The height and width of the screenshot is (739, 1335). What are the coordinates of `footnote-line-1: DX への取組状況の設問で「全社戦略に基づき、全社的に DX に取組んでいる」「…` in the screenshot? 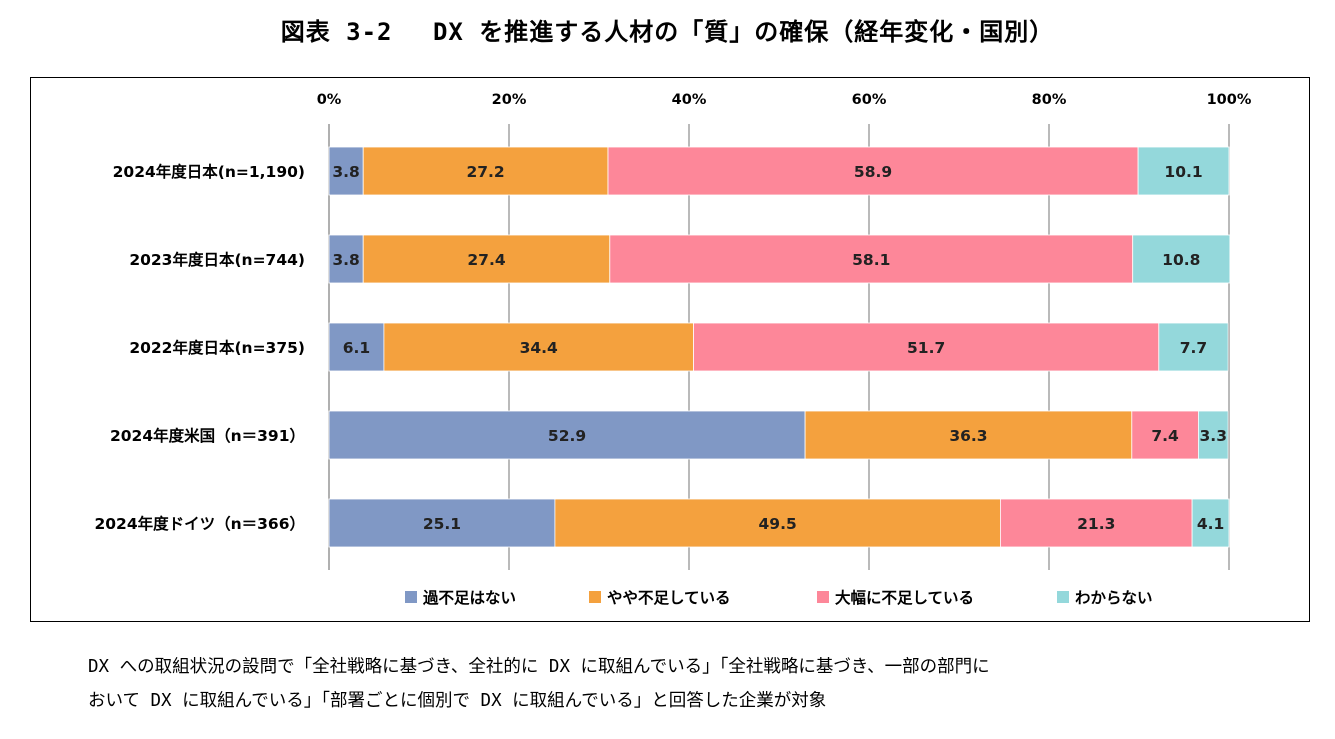 It's located at (539, 667).